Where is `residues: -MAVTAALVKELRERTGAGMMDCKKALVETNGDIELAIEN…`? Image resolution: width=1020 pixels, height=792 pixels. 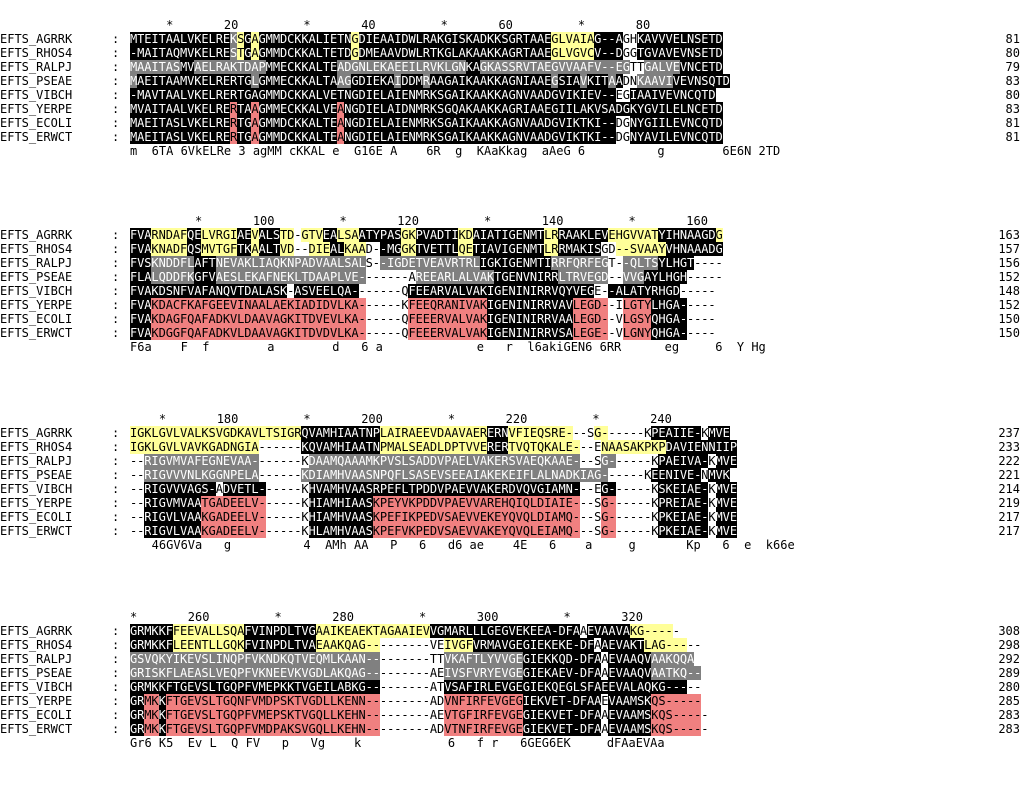
residues: -MAVTAALVKELRERTGAGMMDCKKALVETNGDIELAIEN… is located at coordinates (423, 95).